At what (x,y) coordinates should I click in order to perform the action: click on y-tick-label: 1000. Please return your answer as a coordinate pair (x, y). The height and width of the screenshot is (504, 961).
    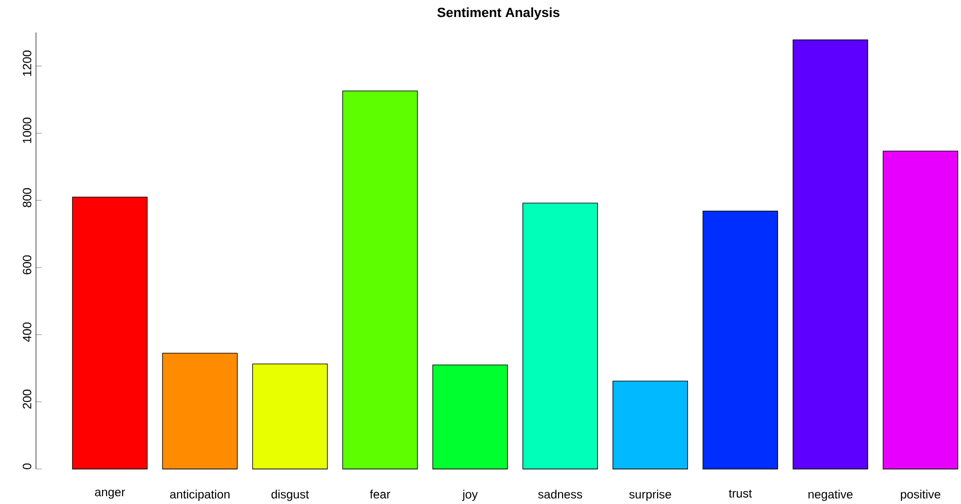
    Looking at the image, I should click on (27, 130).